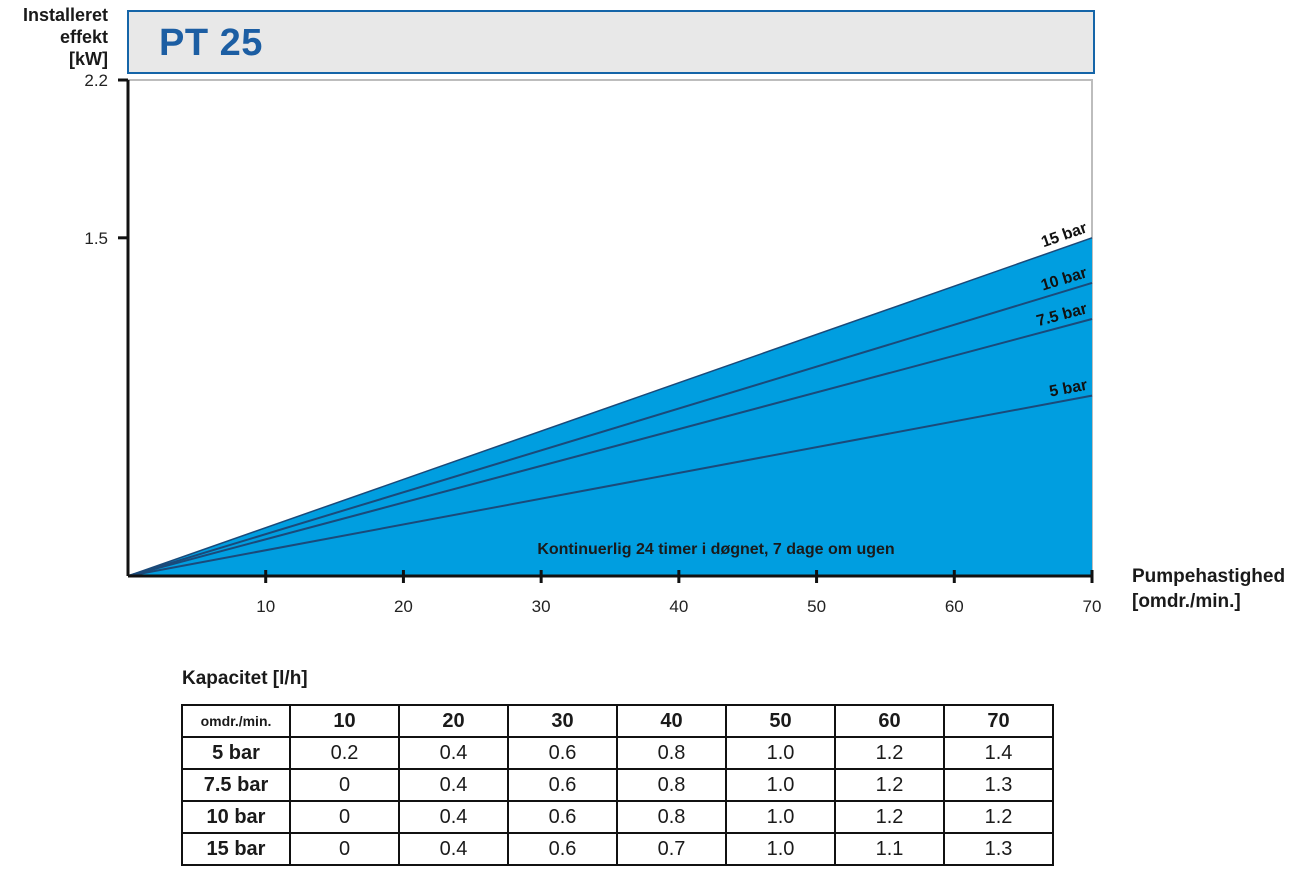 The height and width of the screenshot is (886, 1309). What do you see at coordinates (344, 721) in the screenshot?
I see `capacity-col-header: 10` at bounding box center [344, 721].